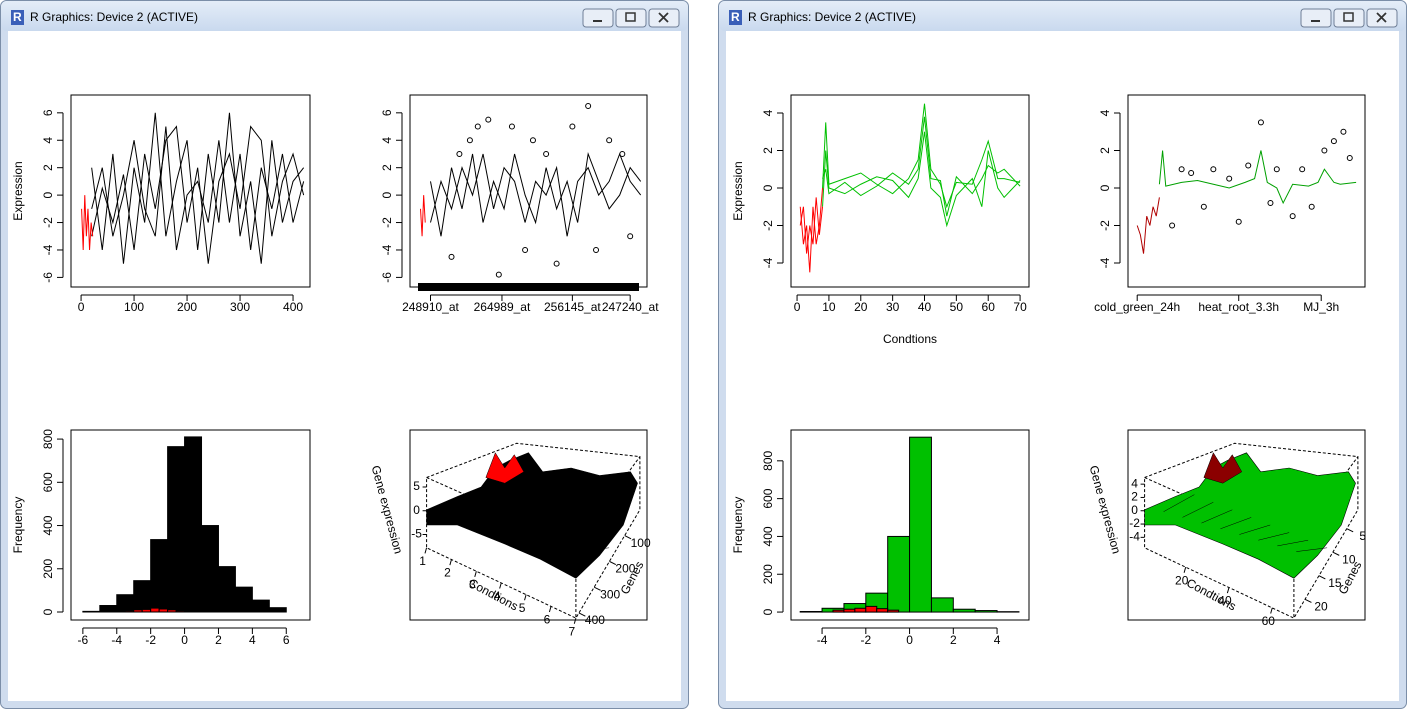 This screenshot has width=1407, height=714. Describe the element at coordinates (768, 536) in the screenshot. I see `y-tick-label: 400` at that location.